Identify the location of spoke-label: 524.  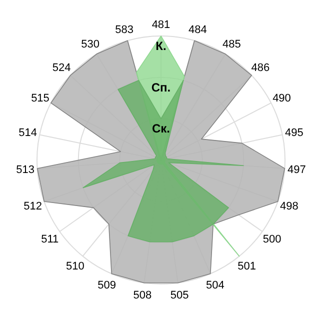
(61, 68).